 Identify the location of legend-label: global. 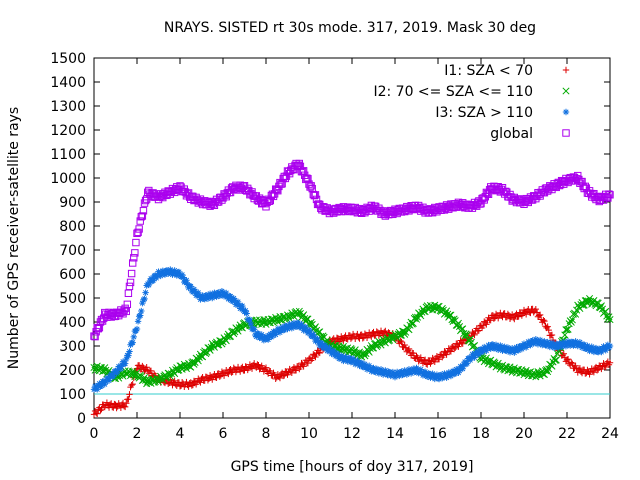
(511, 134).